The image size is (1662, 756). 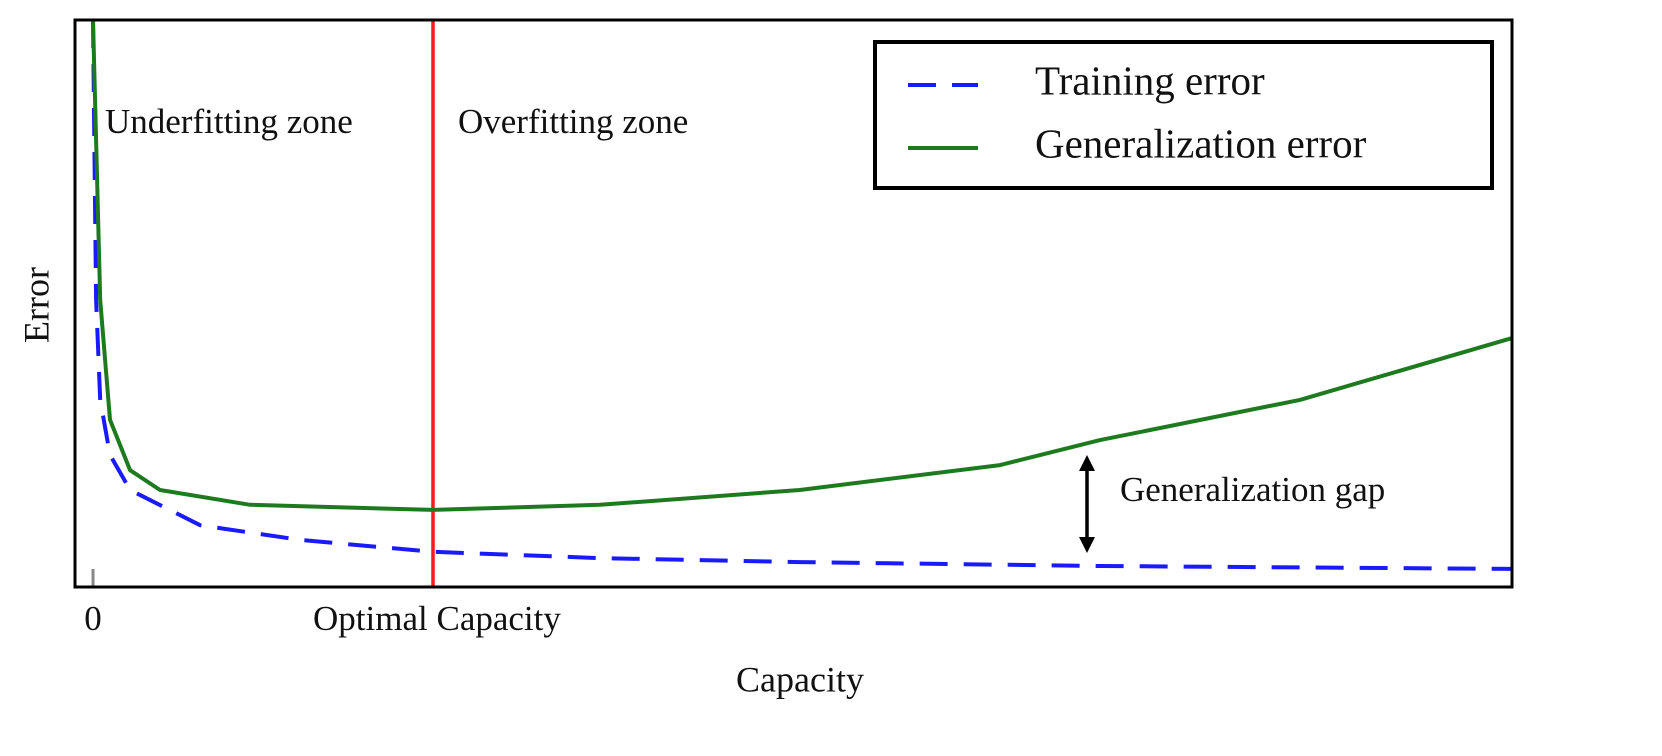 What do you see at coordinates (93, 618) in the screenshot?
I see `x-tick-label: 0` at bounding box center [93, 618].